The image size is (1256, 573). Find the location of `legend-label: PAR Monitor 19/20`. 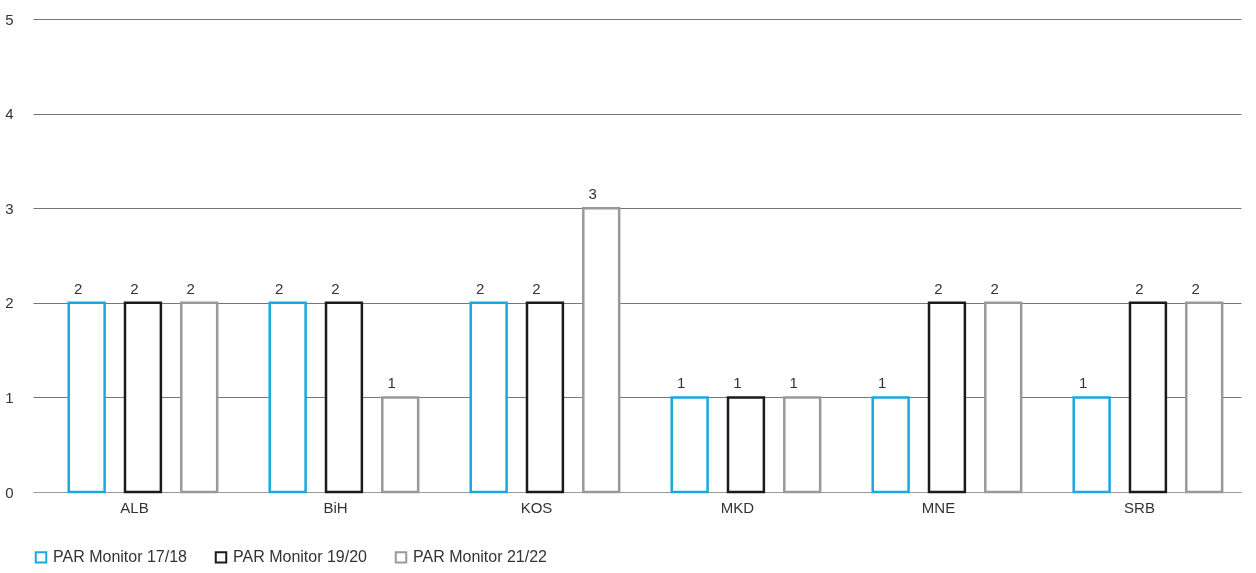

legend-label: PAR Monitor 19/20 is located at coordinates (300, 557).